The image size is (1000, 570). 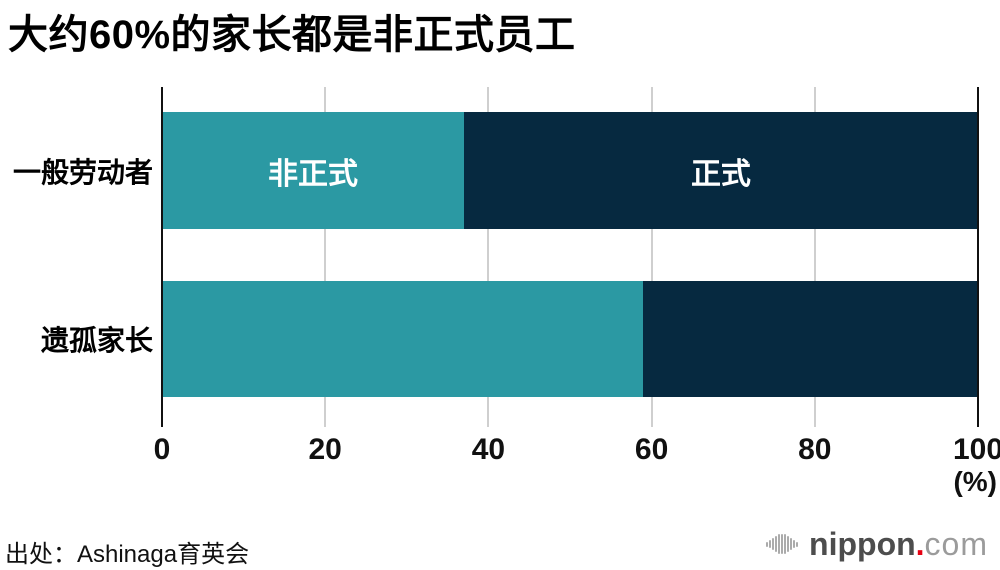 I want to click on x-tick-label: 100, so click(x=976, y=449).